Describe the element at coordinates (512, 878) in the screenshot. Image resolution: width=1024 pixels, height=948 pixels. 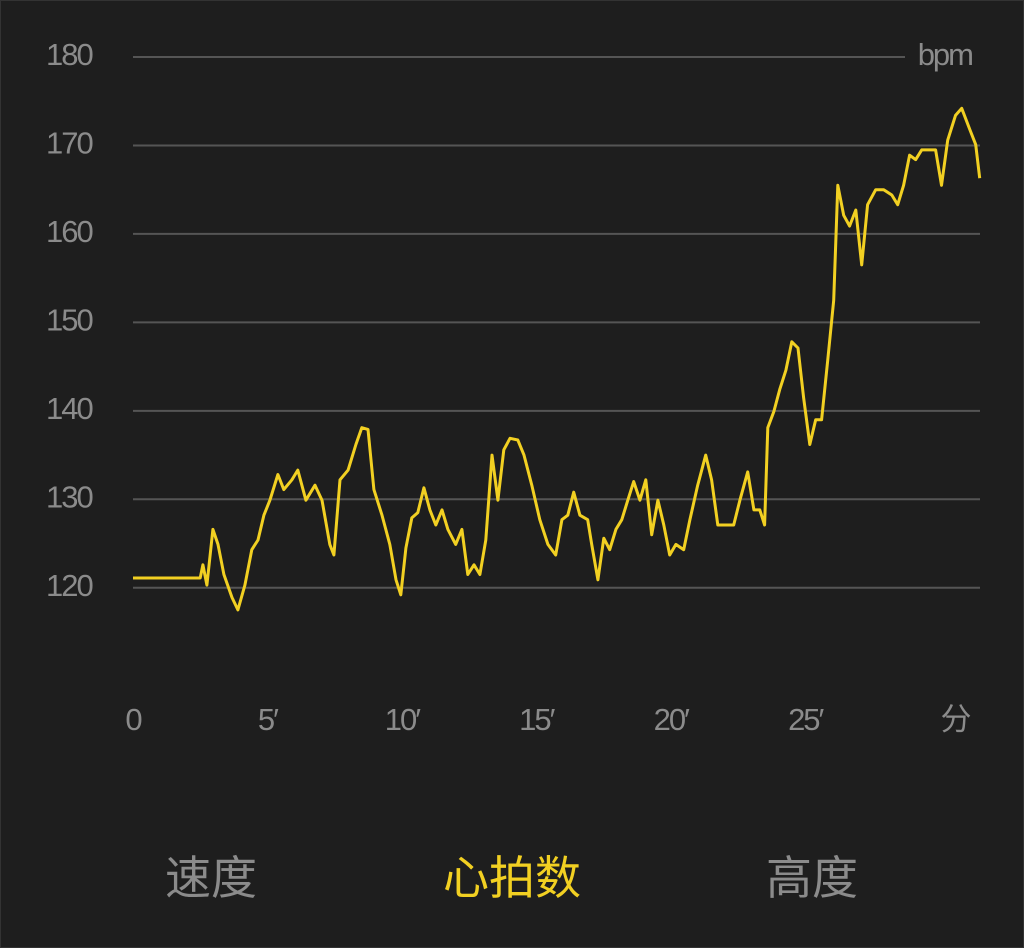
I see `tab: 心拍数` at that location.